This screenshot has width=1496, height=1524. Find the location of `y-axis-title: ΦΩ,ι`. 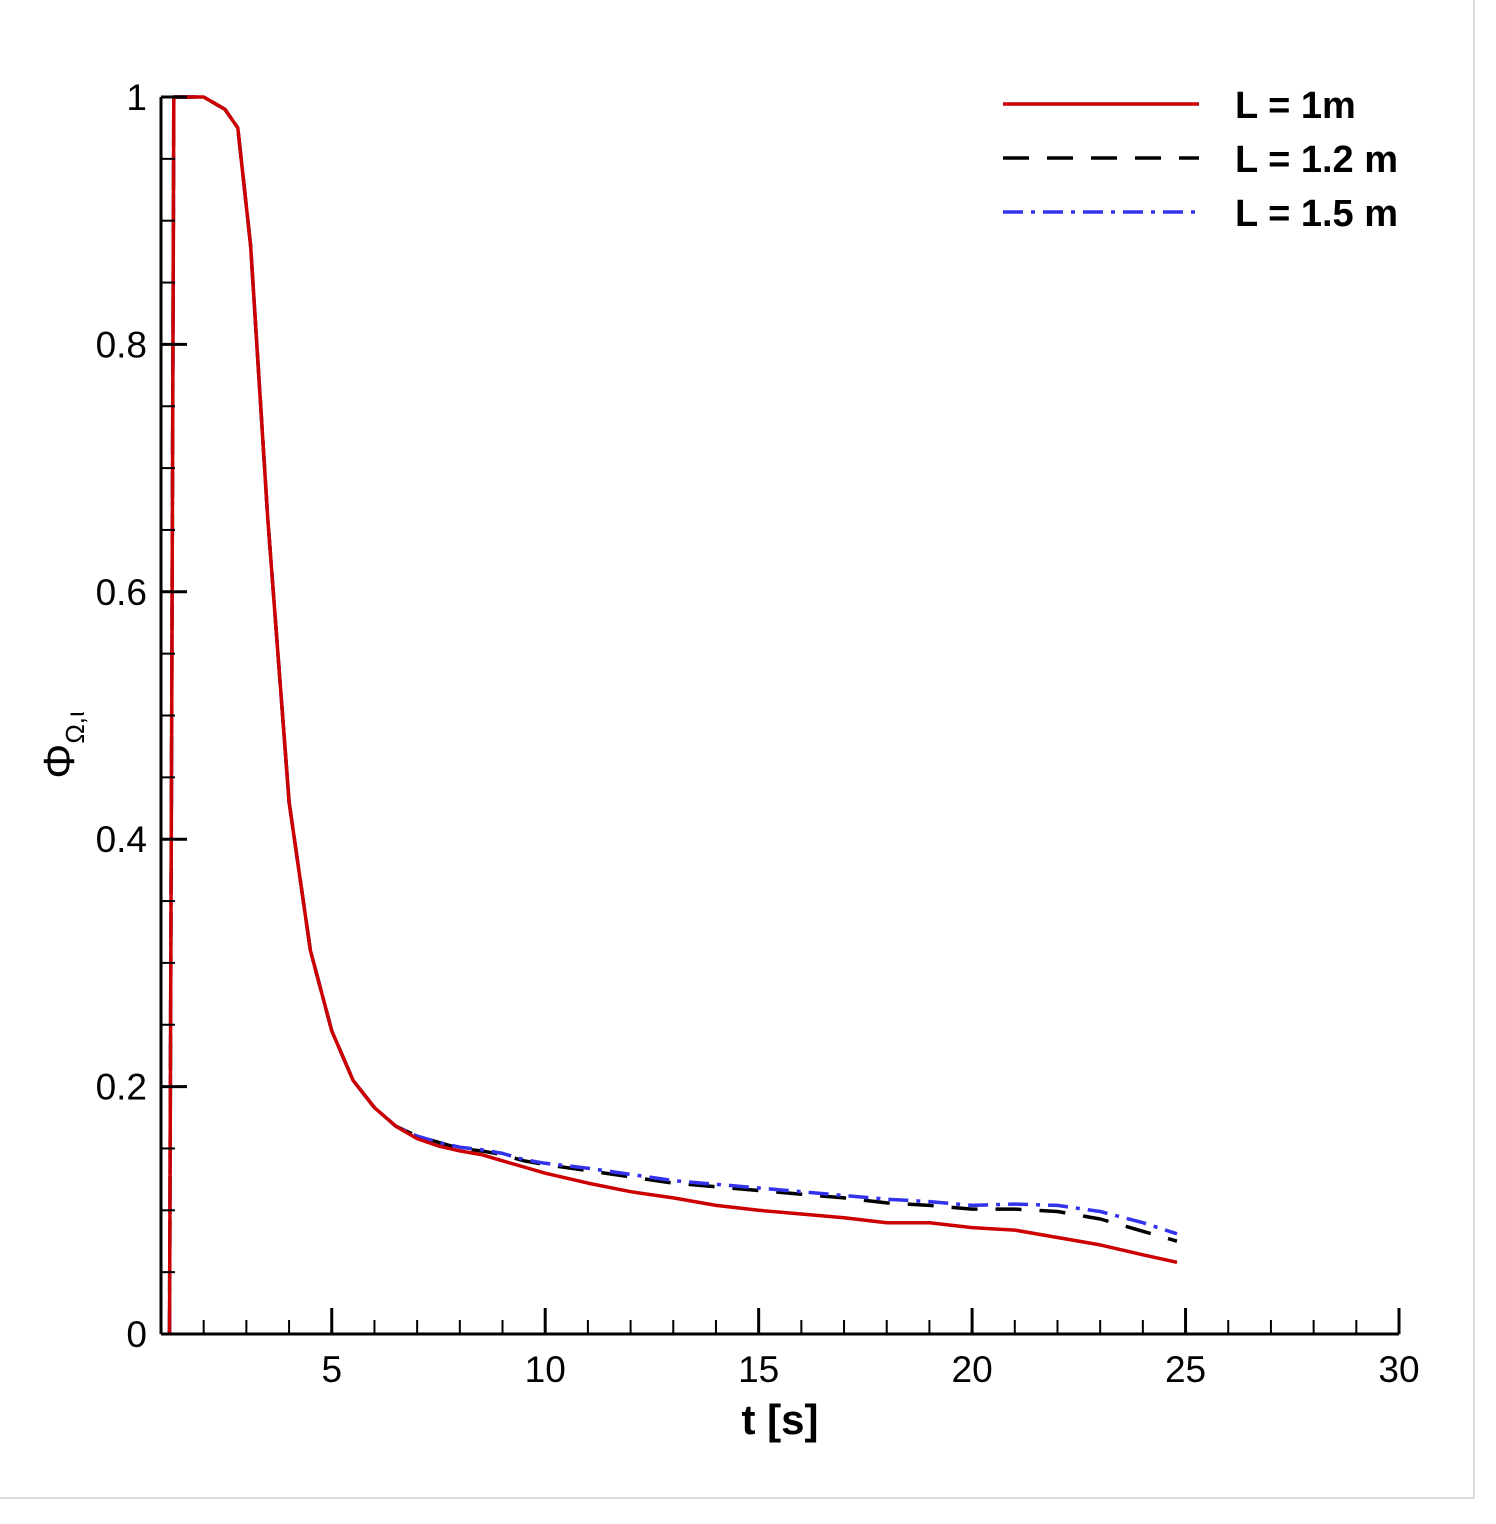

y-axis-title: ΦΩ,ι is located at coordinates (62, 745).